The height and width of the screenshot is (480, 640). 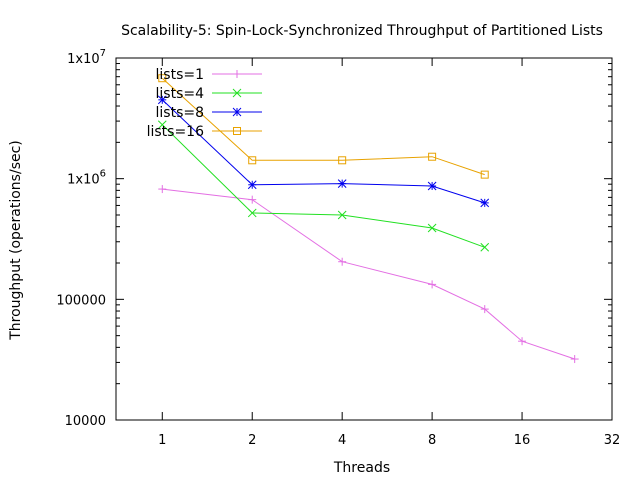 I want to click on y-tick-label: 10000, so click(x=85, y=421).